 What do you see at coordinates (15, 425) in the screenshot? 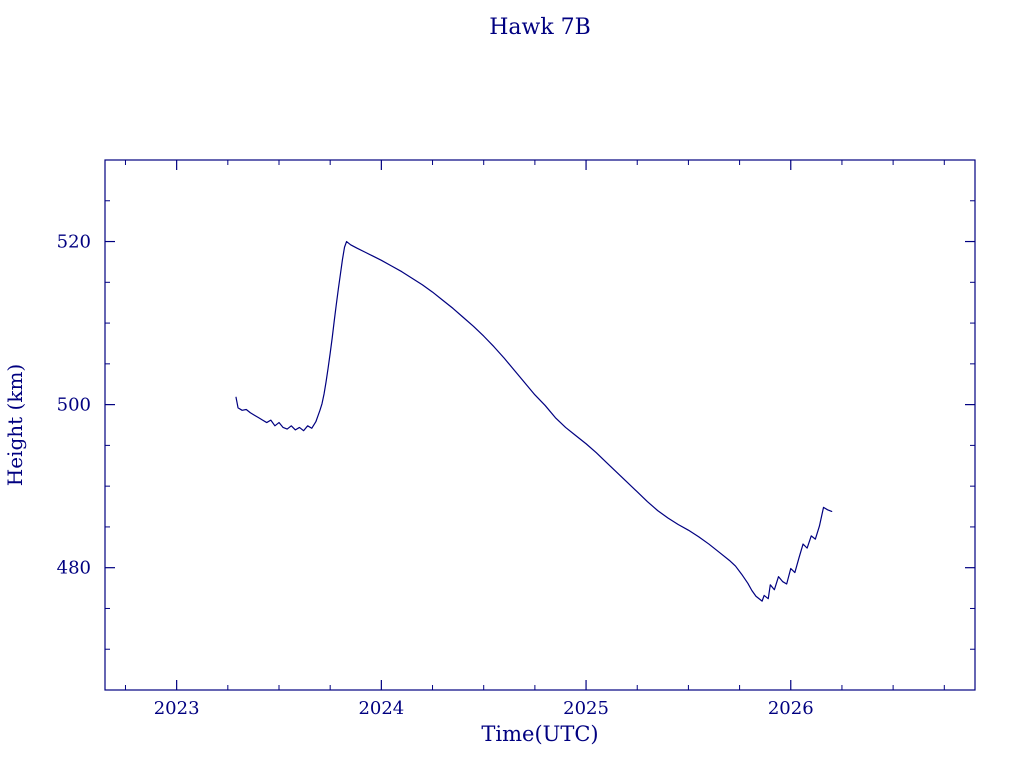
I see `y-axis-label: Height (km)` at bounding box center [15, 425].